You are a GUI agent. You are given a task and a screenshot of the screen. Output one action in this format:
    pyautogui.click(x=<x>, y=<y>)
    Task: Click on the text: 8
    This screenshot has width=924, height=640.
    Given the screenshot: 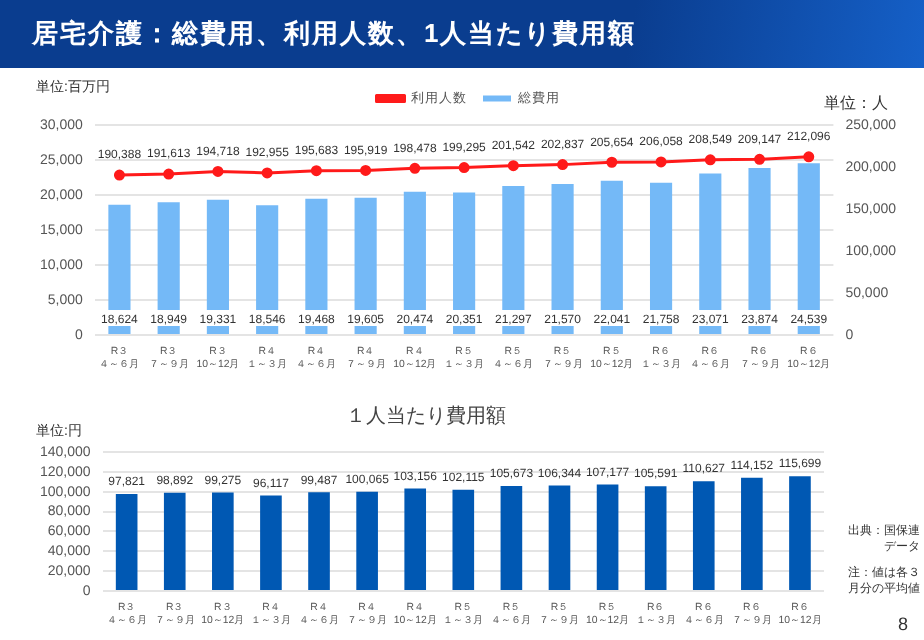 What is the action you would take?
    pyautogui.click(x=902, y=624)
    